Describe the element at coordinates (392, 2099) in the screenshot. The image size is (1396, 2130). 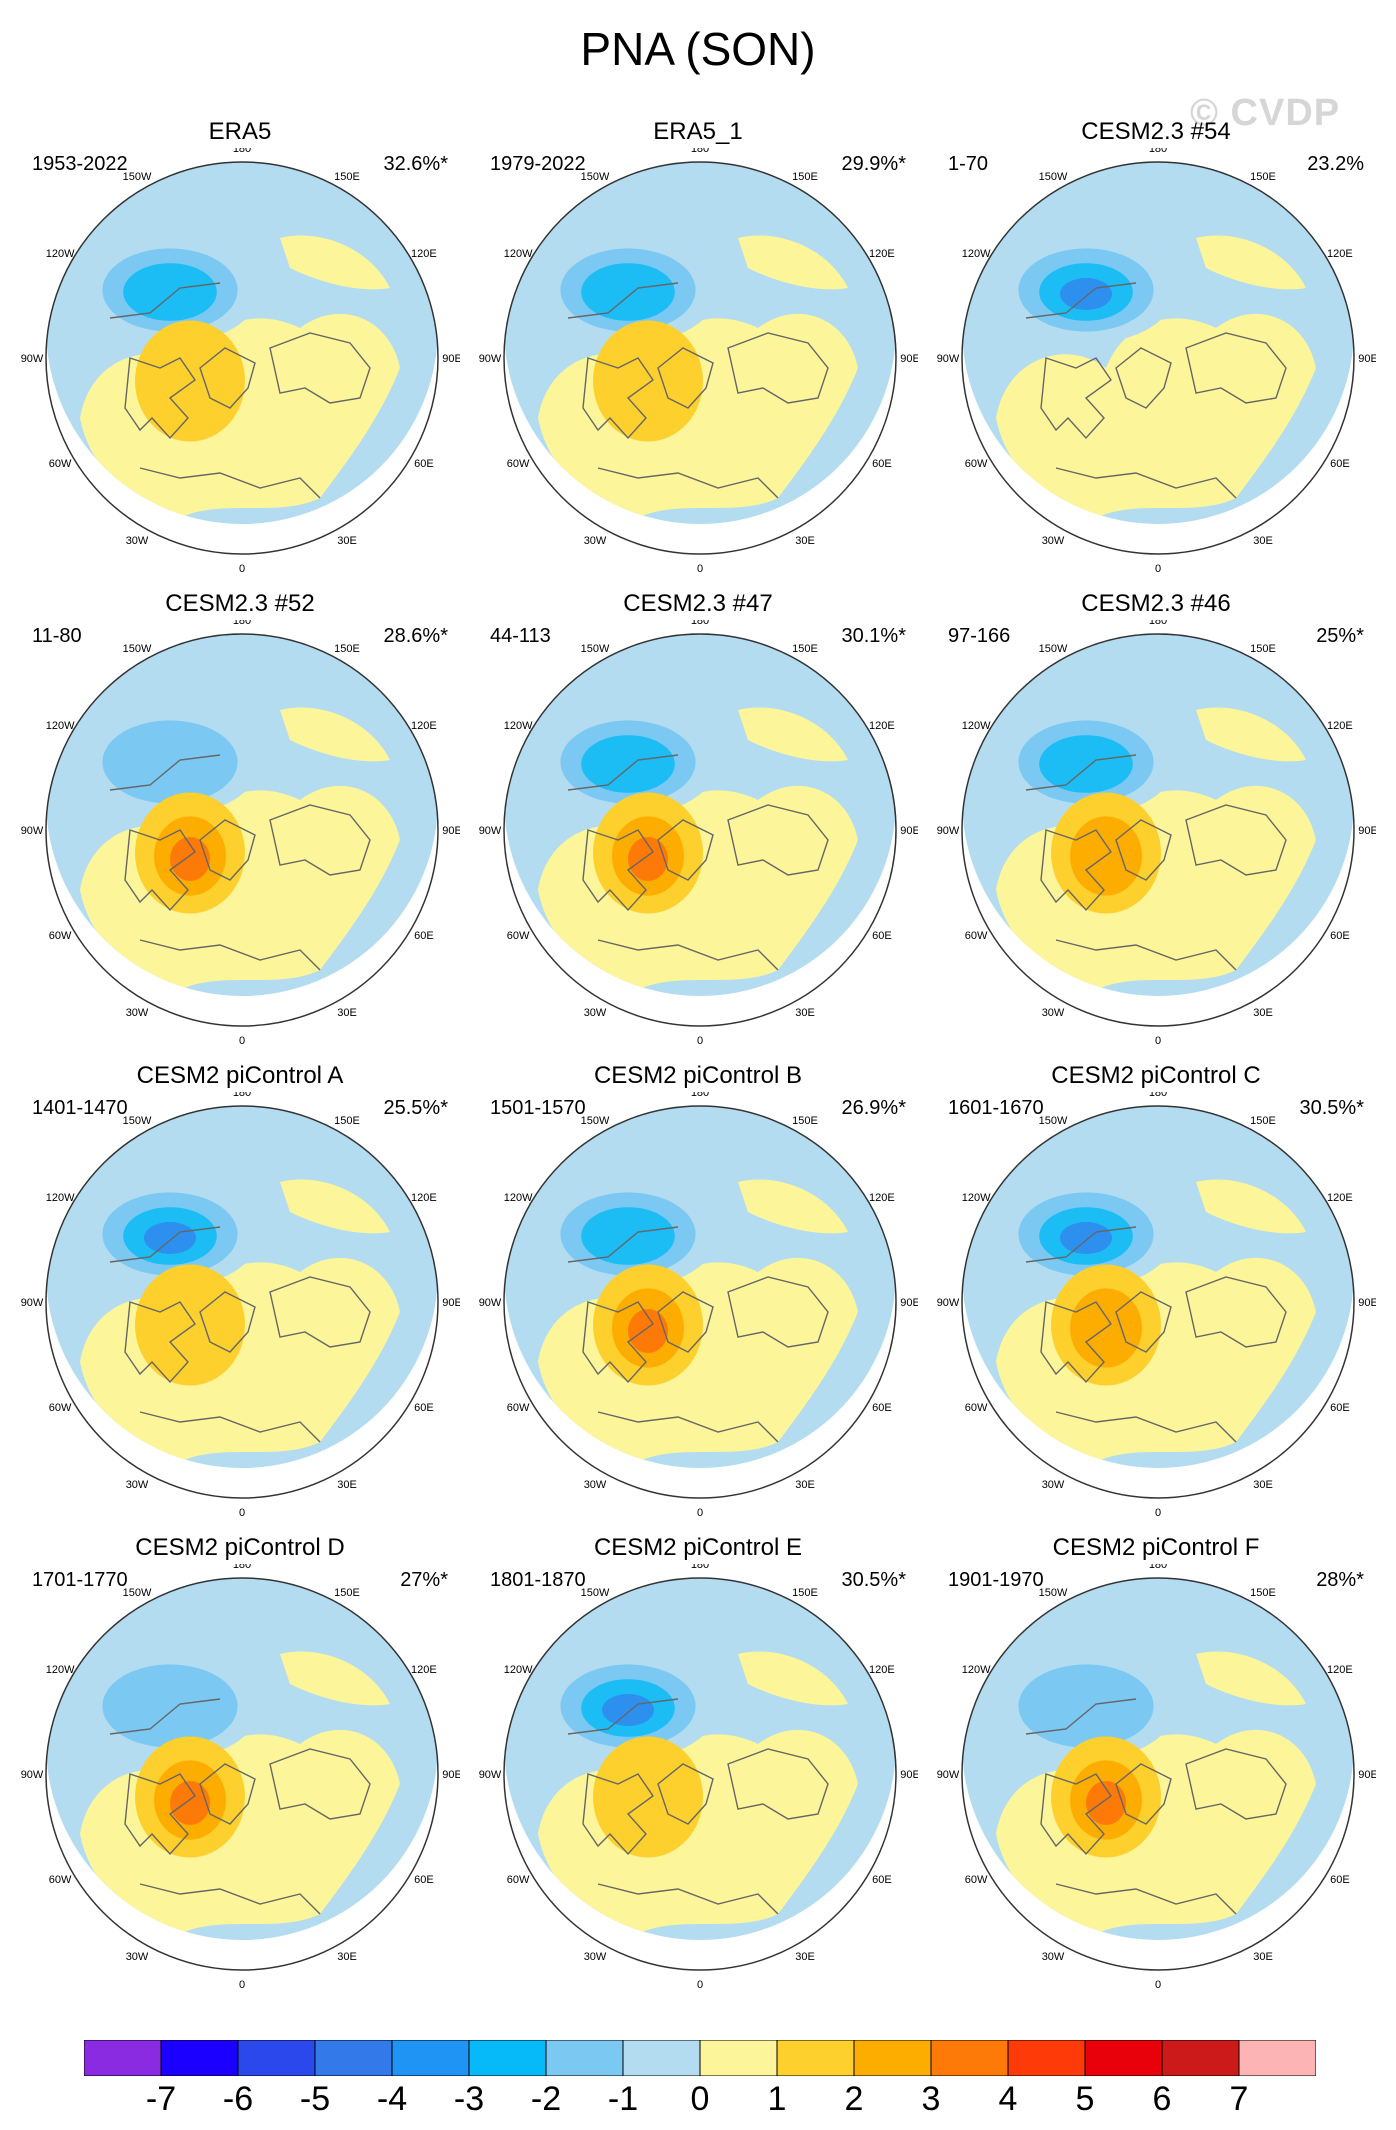
I see `colorbar-tick-label: -4` at that location.